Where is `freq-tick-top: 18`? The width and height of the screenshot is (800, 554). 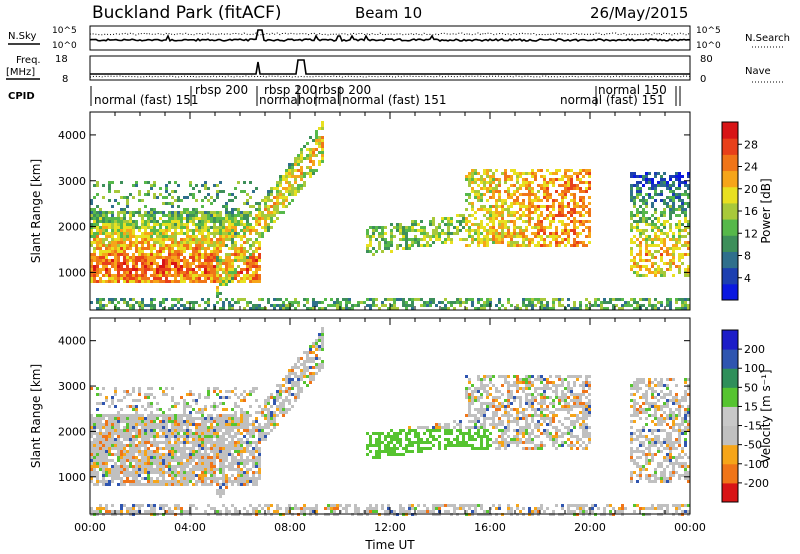
freq-tick-top: 18 is located at coordinates (61, 59).